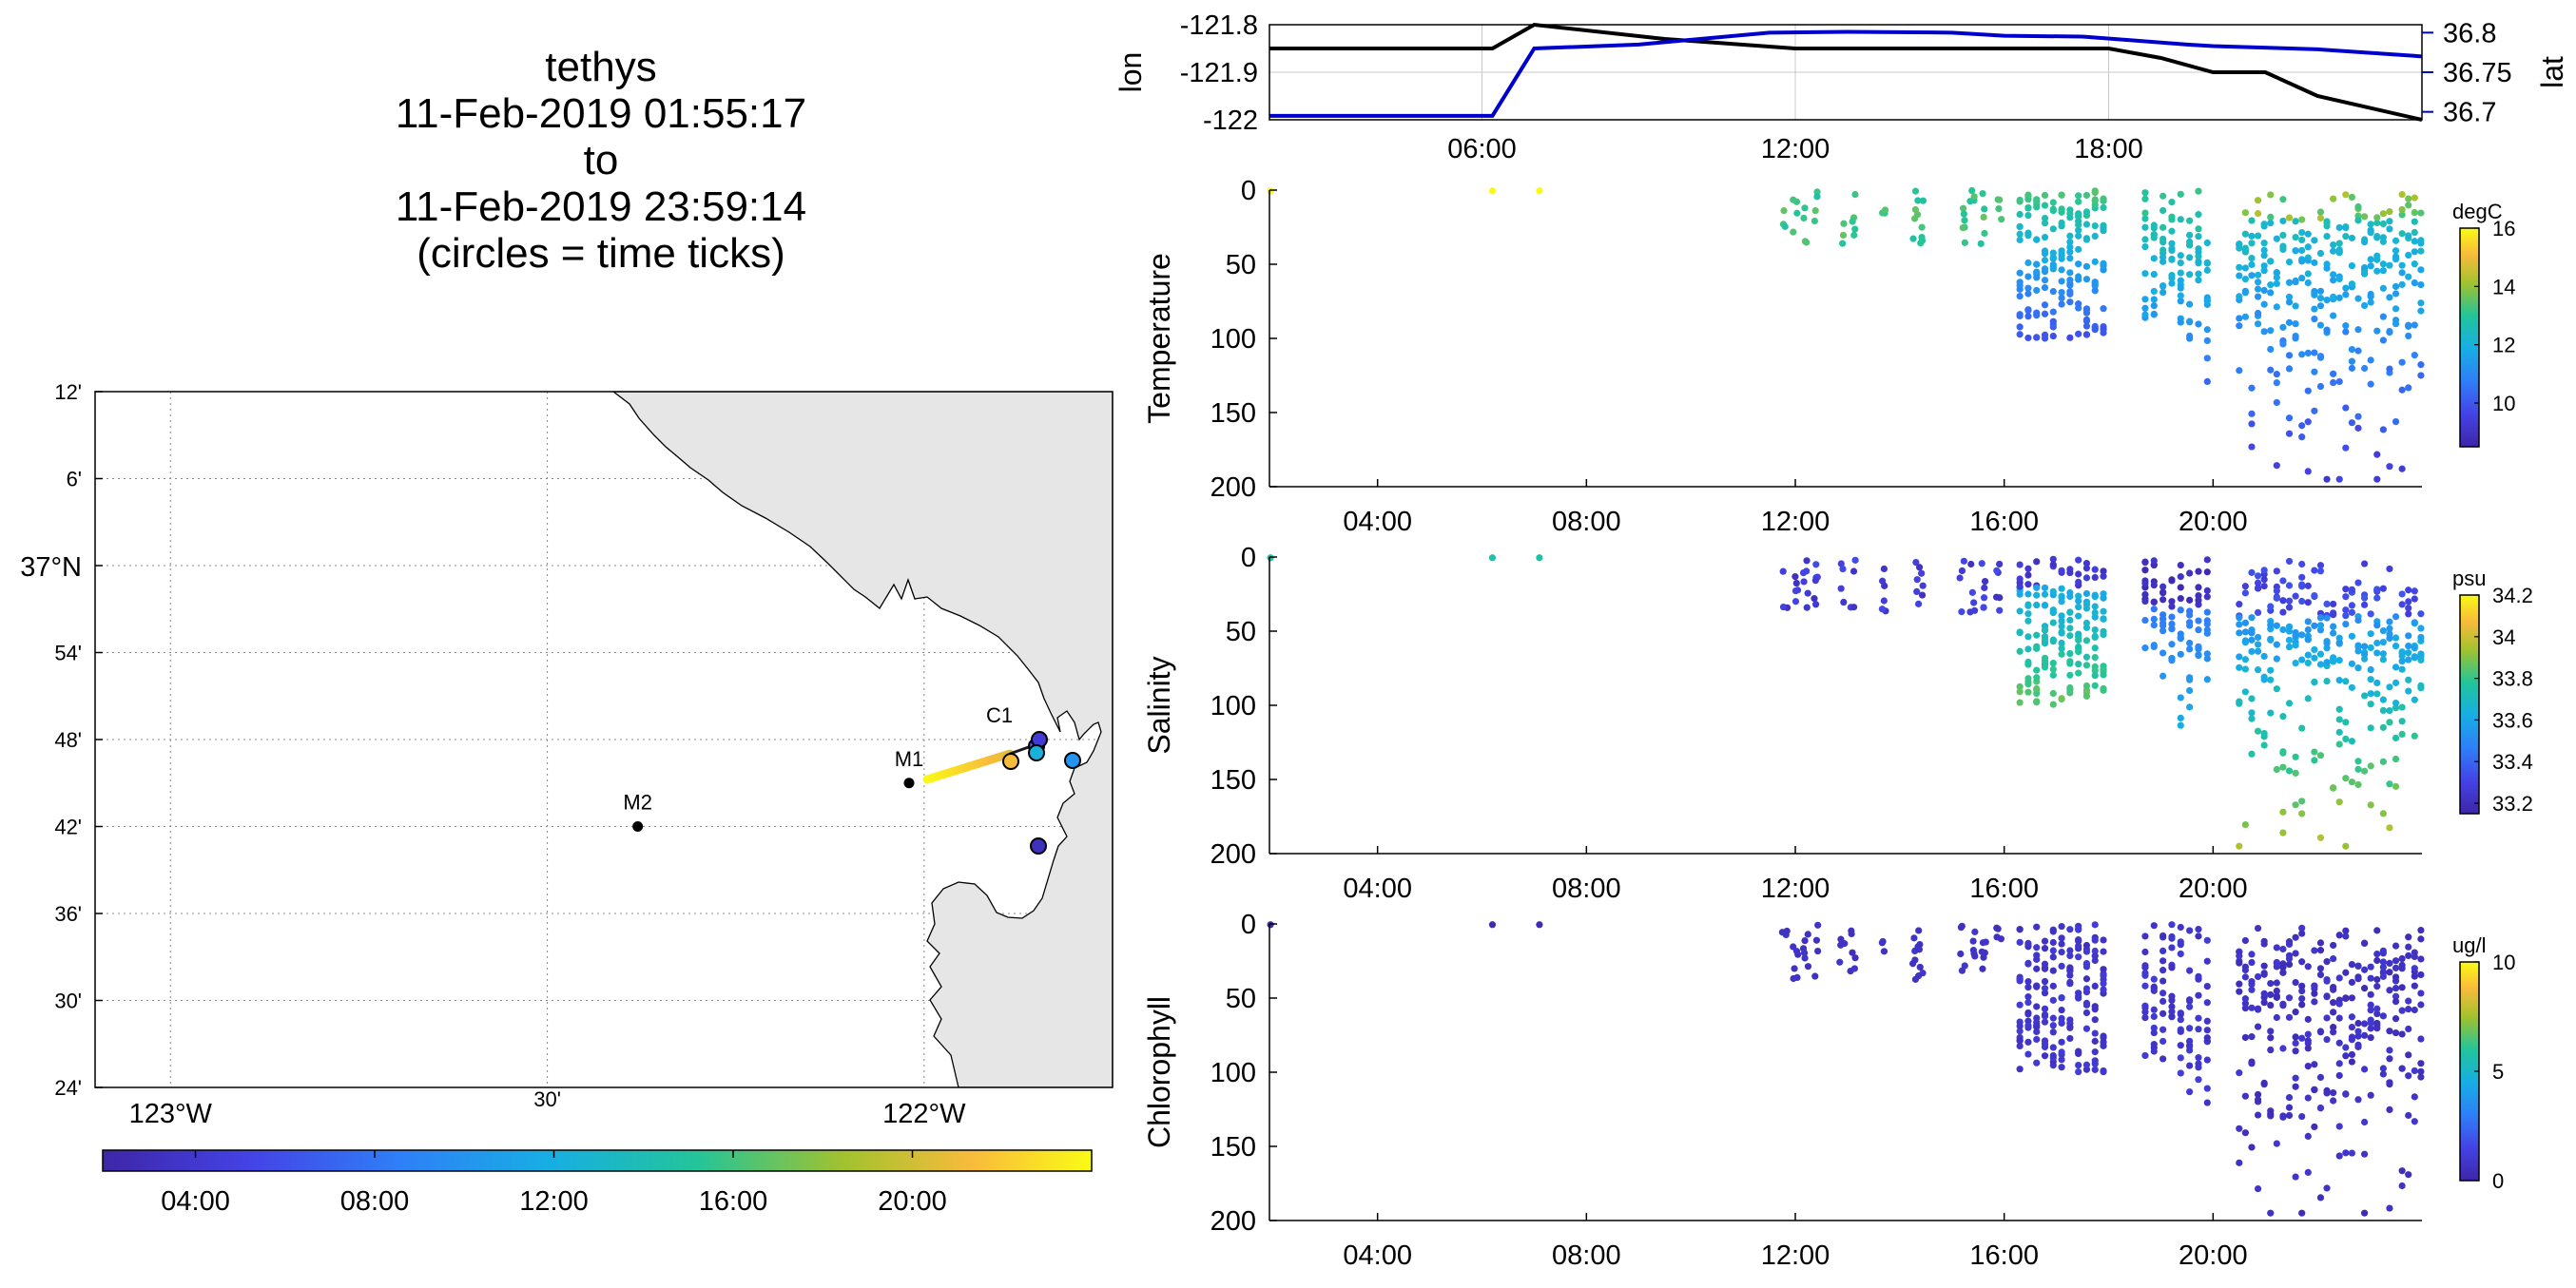 This screenshot has width=2576, height=1288. I want to click on salinity-colorbar-tick-label: 33.4, so click(2512, 762).